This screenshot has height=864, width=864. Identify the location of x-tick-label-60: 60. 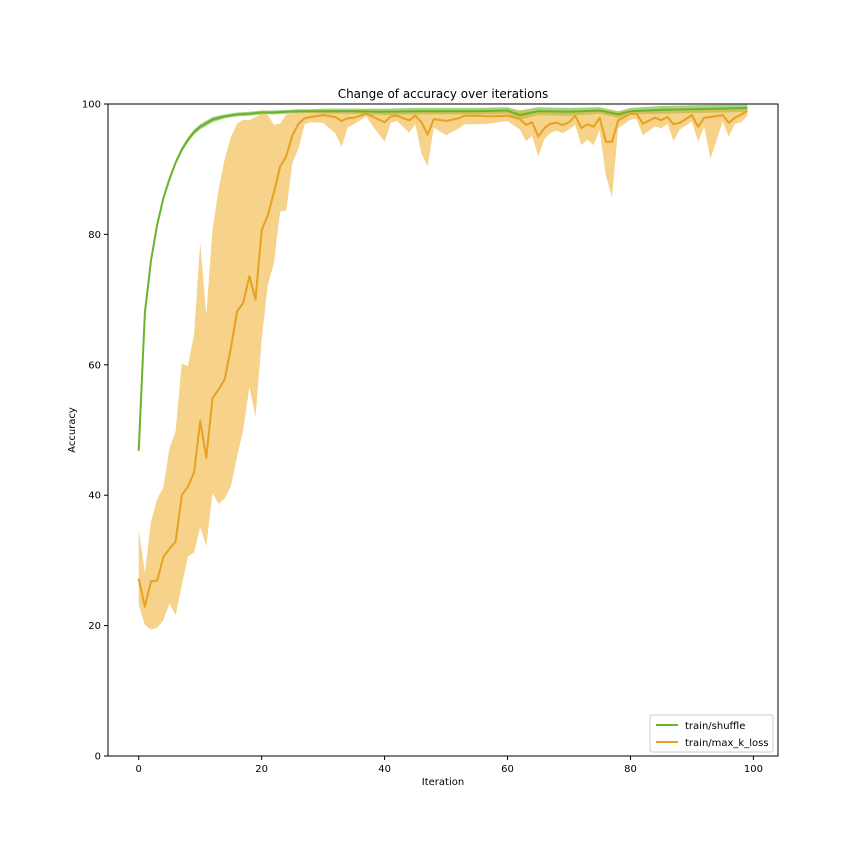
(507, 769).